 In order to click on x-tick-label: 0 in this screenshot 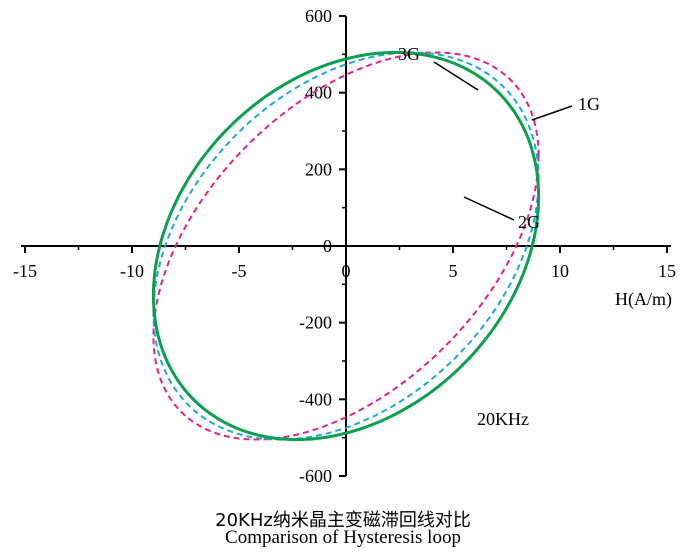, I will do `click(346, 271)`.